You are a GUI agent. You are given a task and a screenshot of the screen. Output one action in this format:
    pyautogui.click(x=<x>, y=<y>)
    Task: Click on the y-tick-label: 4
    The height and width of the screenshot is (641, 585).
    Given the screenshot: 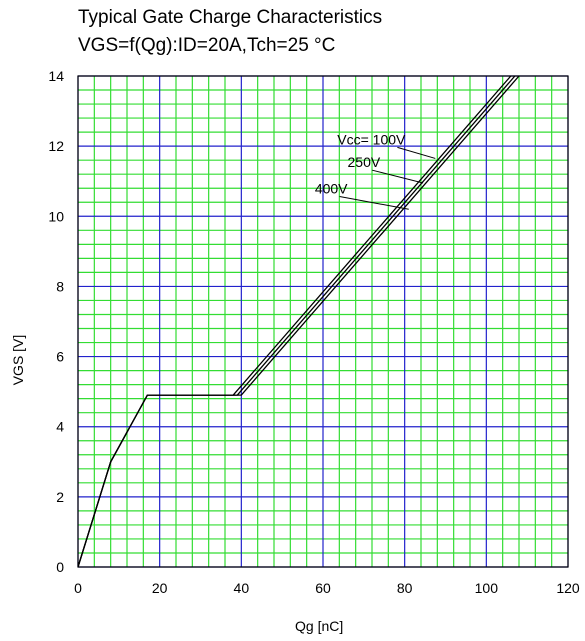 What is the action you would take?
    pyautogui.click(x=60, y=427)
    